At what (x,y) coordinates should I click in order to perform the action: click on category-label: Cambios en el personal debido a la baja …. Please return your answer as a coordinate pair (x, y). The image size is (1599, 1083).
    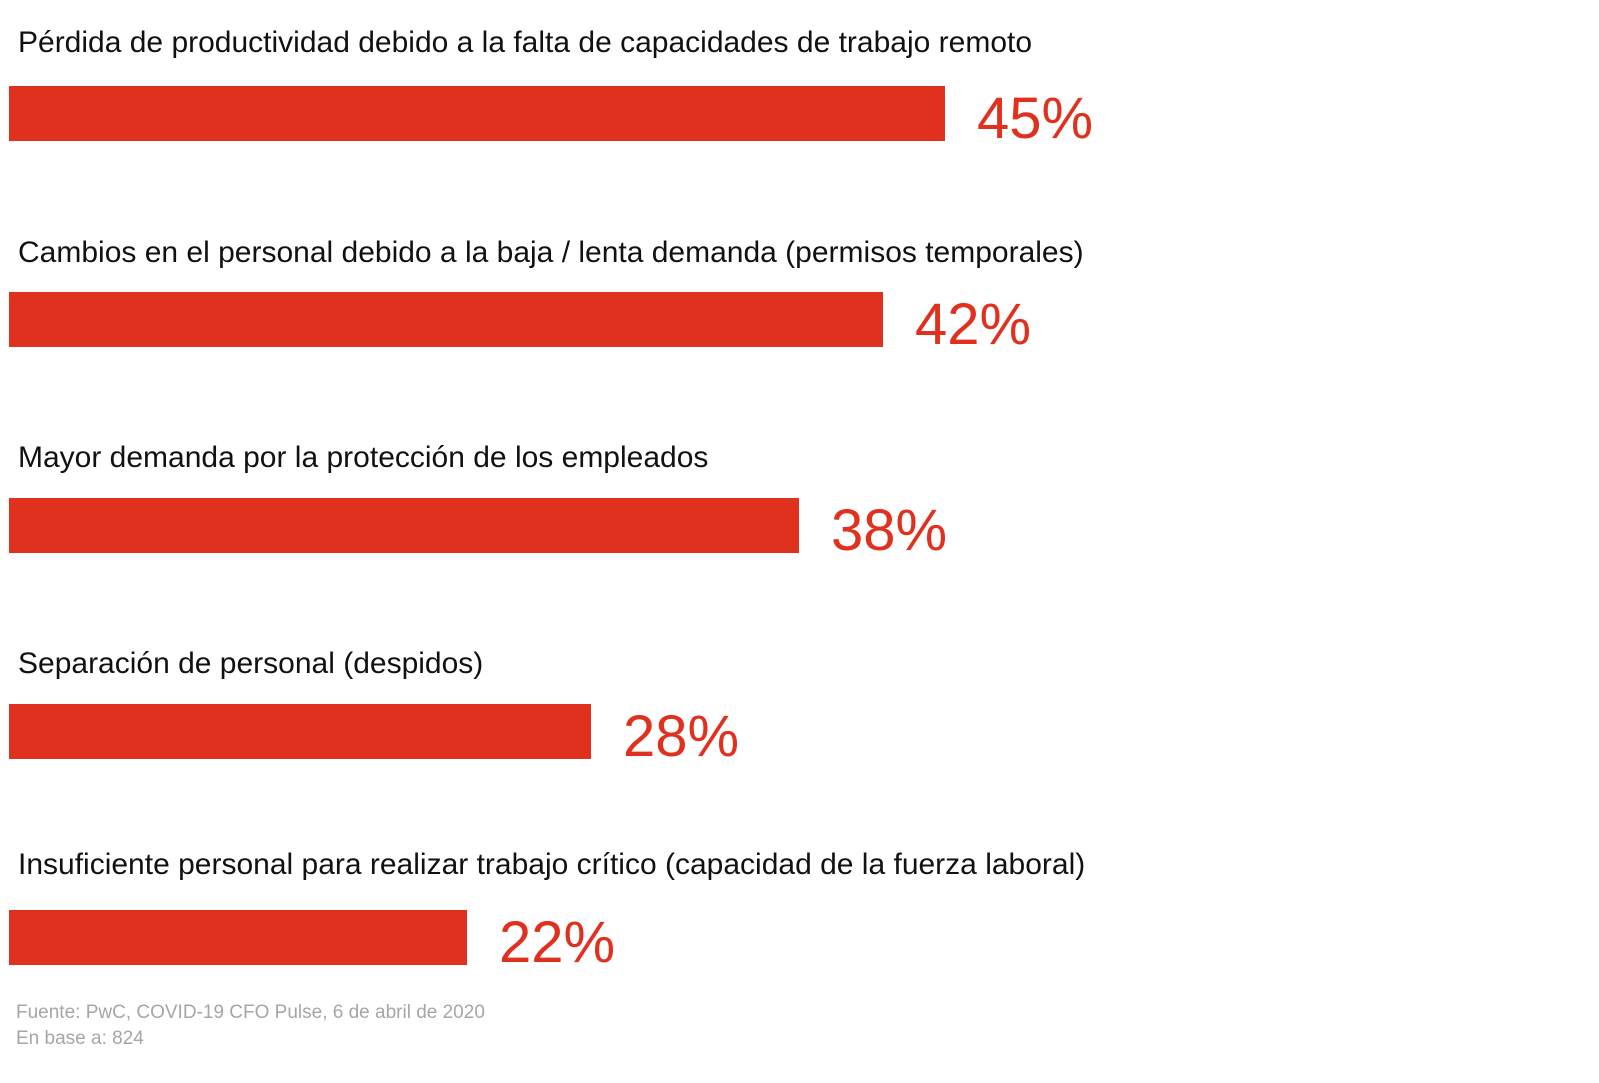
    Looking at the image, I should click on (551, 252).